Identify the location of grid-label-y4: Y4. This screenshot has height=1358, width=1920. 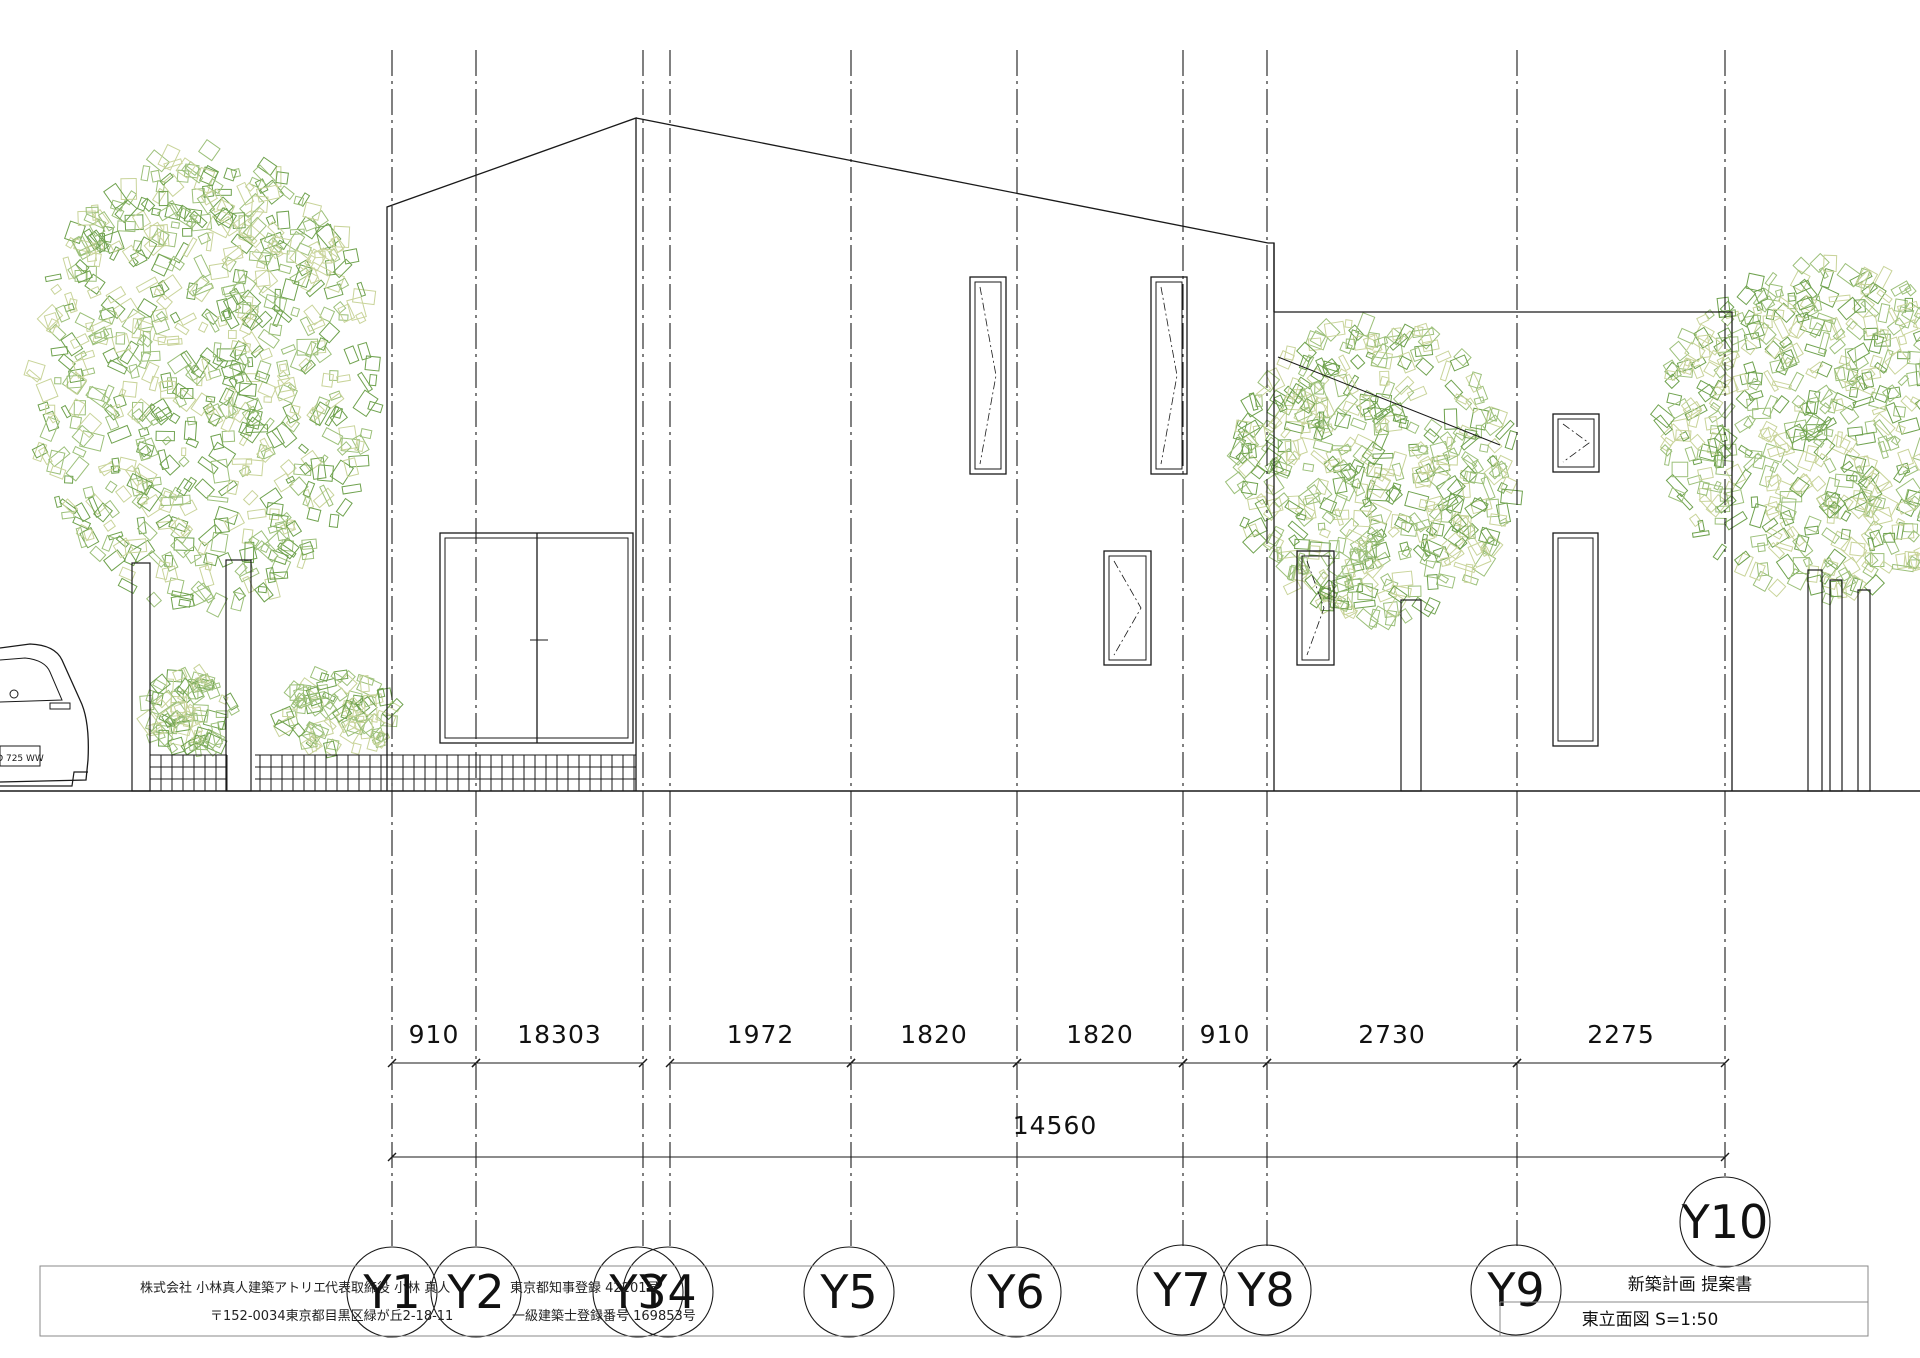
(667, 1292).